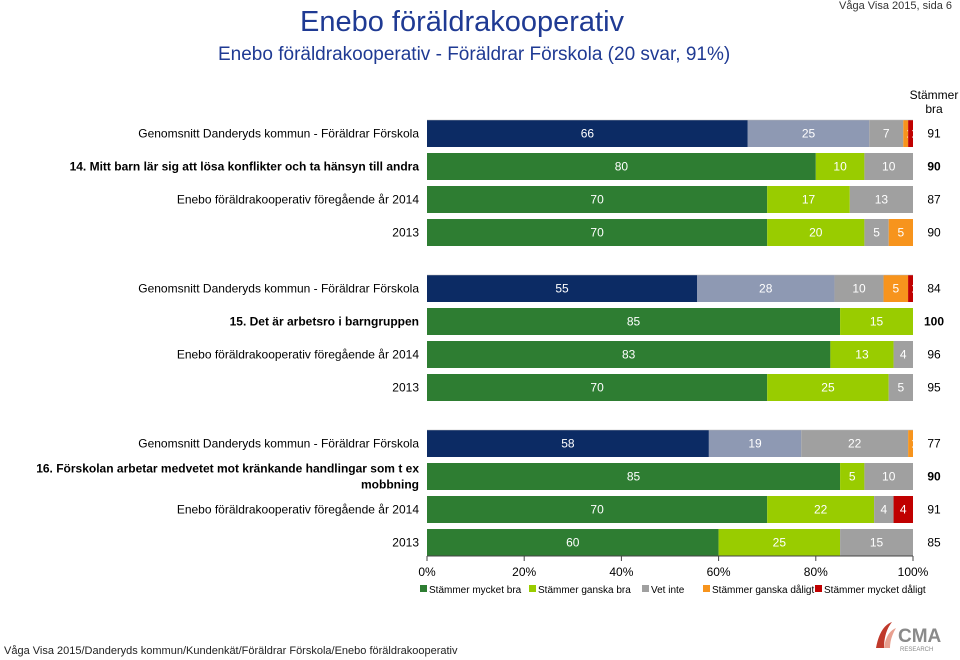 The width and height of the screenshot is (960, 660). Describe the element at coordinates (916, 650) in the screenshot. I see `logo-subtext: RESEARCH` at that location.